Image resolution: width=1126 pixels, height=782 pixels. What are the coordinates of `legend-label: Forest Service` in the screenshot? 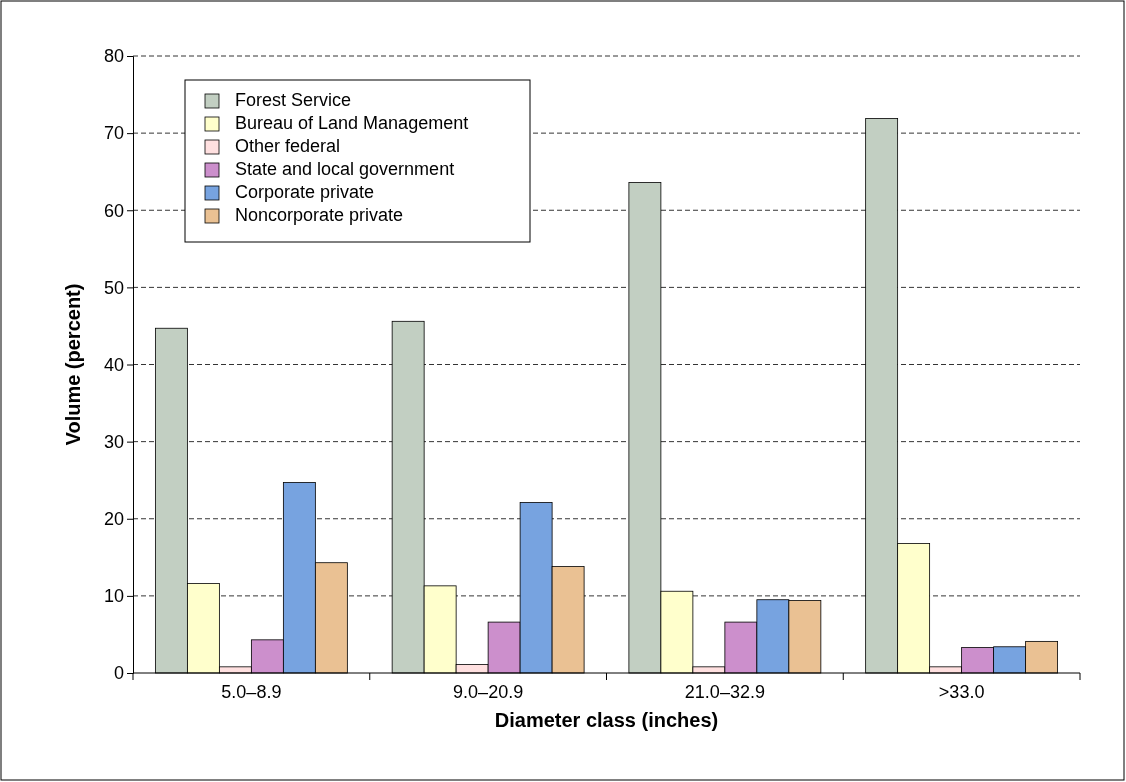 It's located at (293, 100).